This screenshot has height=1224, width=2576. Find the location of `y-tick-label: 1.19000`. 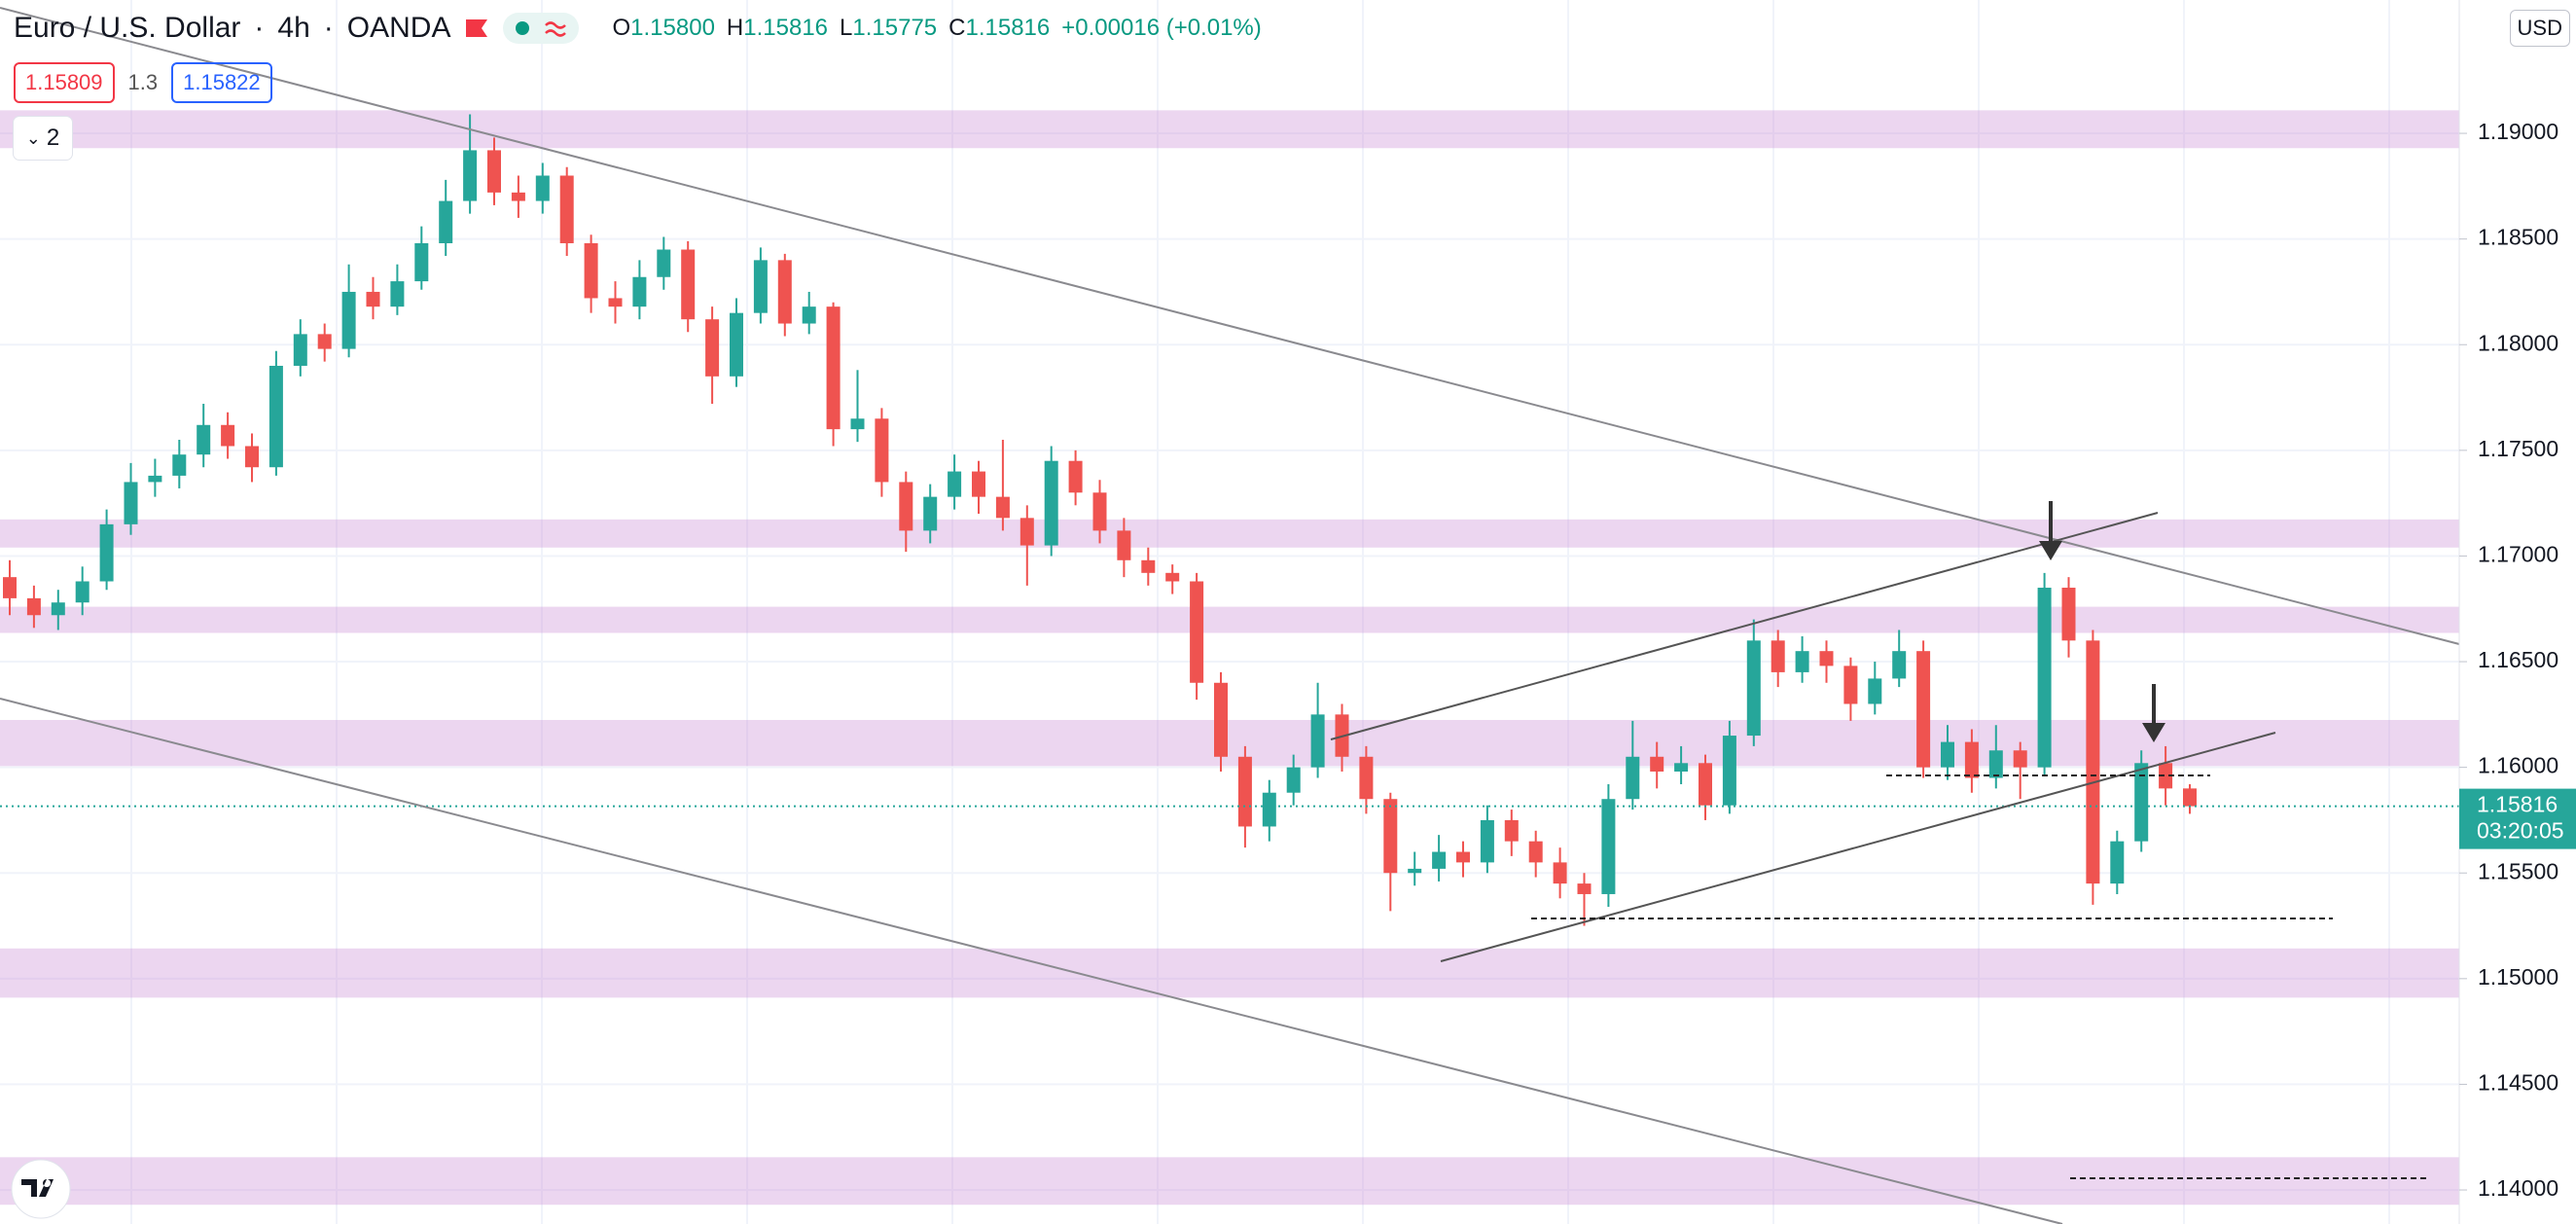

y-tick-label: 1.19000 is located at coordinates (2518, 131).